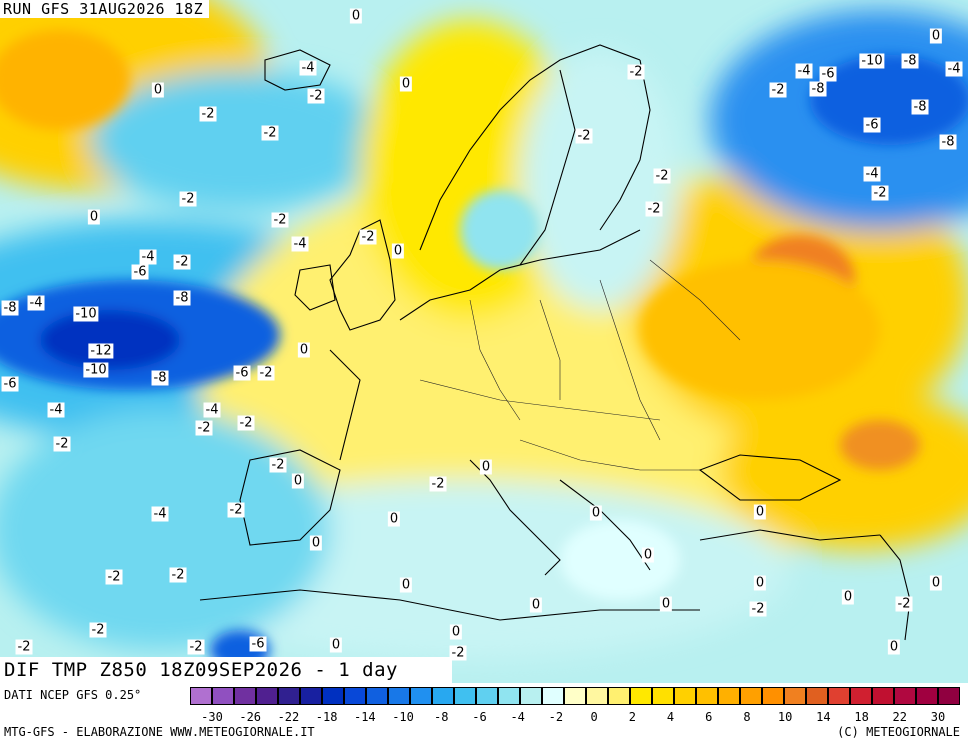  Describe the element at coordinates (479, 717) in the screenshot. I see `scale-tick-label: -6` at that location.